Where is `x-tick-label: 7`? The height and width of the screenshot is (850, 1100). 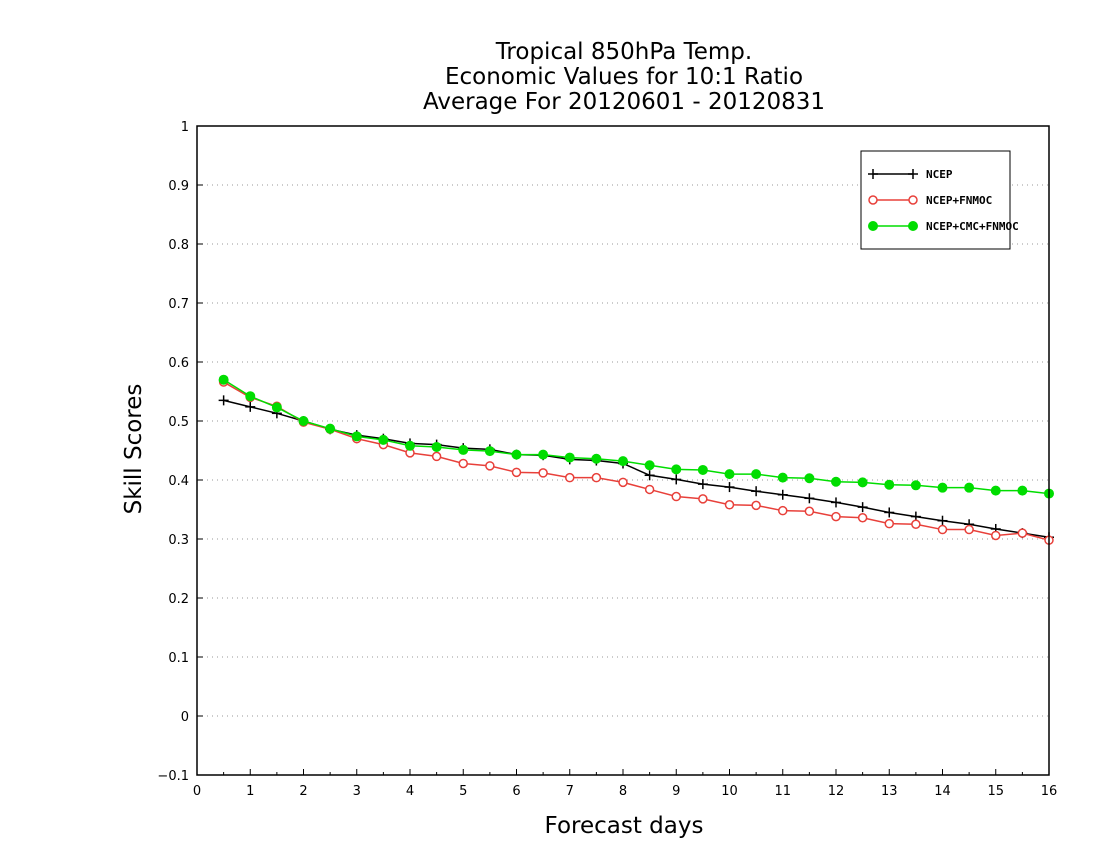
x-tick-label: 7 is located at coordinates (570, 791).